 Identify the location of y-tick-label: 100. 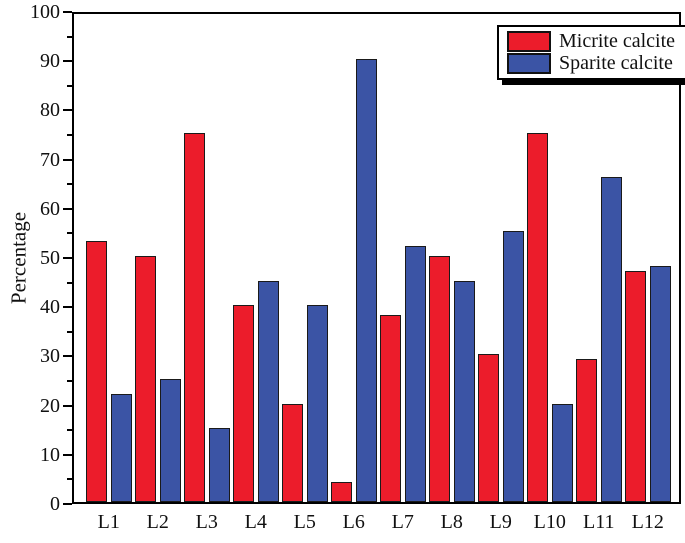
(45, 12).